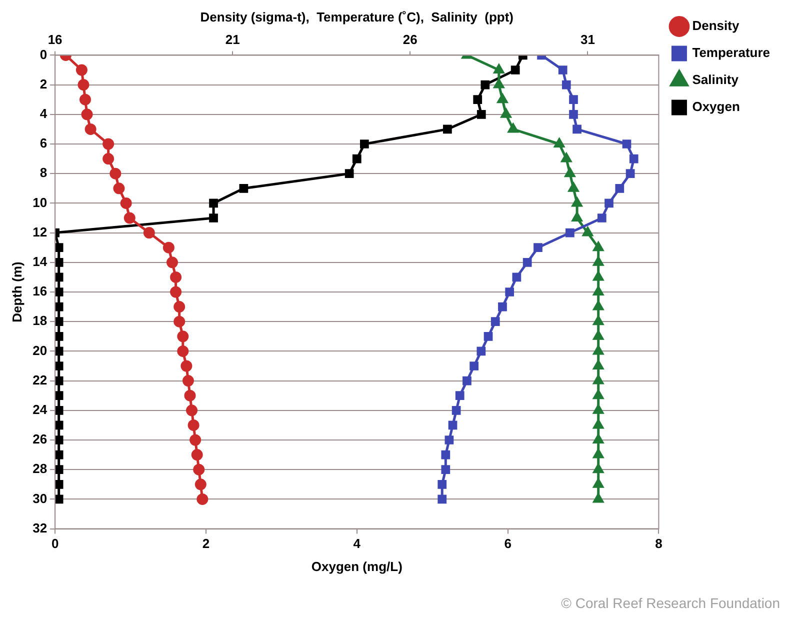  What do you see at coordinates (40, 261) in the screenshot?
I see `y-tick-label: 14` at bounding box center [40, 261].